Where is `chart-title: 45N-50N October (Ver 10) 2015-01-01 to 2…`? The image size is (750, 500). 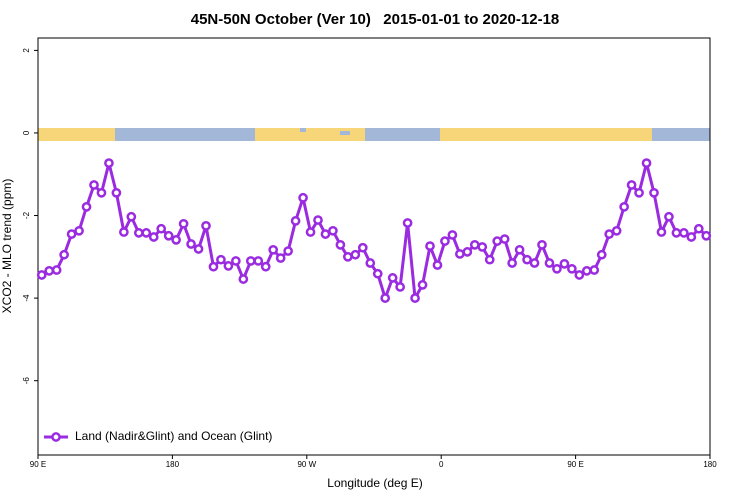
chart-title: 45N-50N October (Ver 10) 2015-01-01 to 2… is located at coordinates (375, 19).